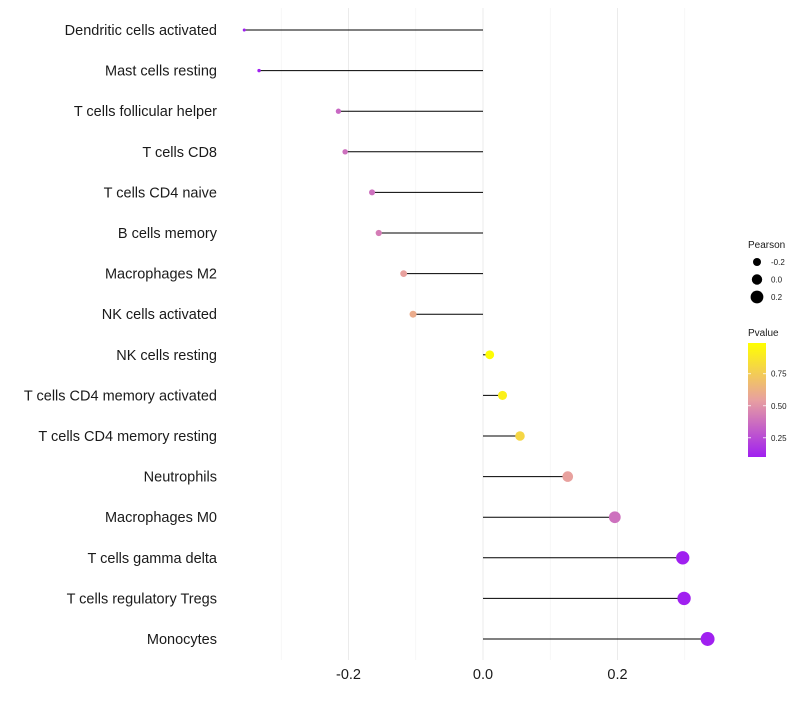 The image size is (800, 705). What do you see at coordinates (160, 193) in the screenshot?
I see `category-label: T cells CD4 naive` at bounding box center [160, 193].